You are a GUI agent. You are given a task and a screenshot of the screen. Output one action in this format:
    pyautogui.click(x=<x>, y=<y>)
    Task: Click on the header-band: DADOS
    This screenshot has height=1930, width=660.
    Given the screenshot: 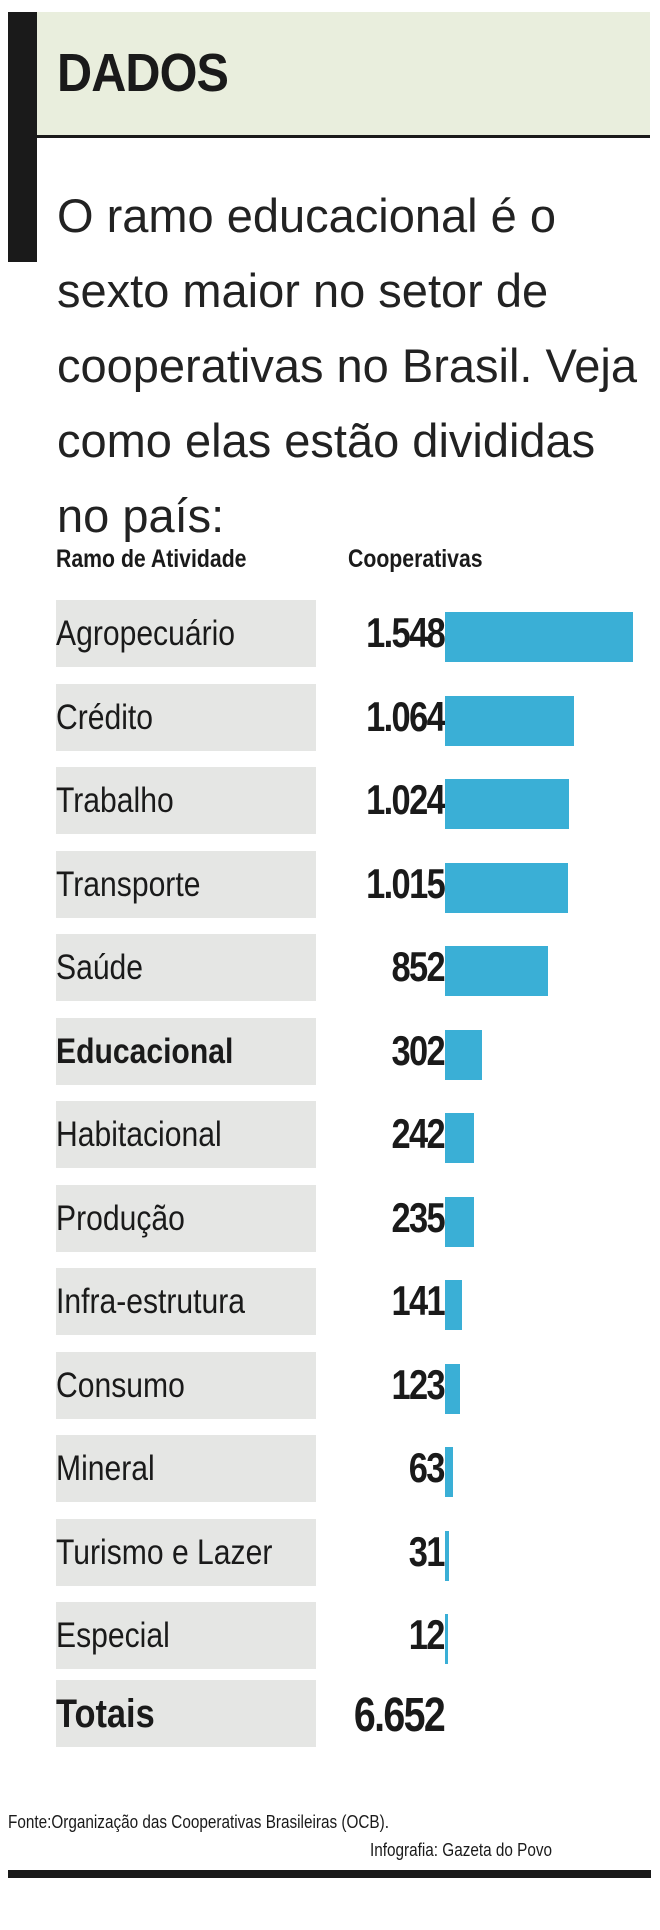 What is the action you would take?
    pyautogui.click(x=343, y=75)
    